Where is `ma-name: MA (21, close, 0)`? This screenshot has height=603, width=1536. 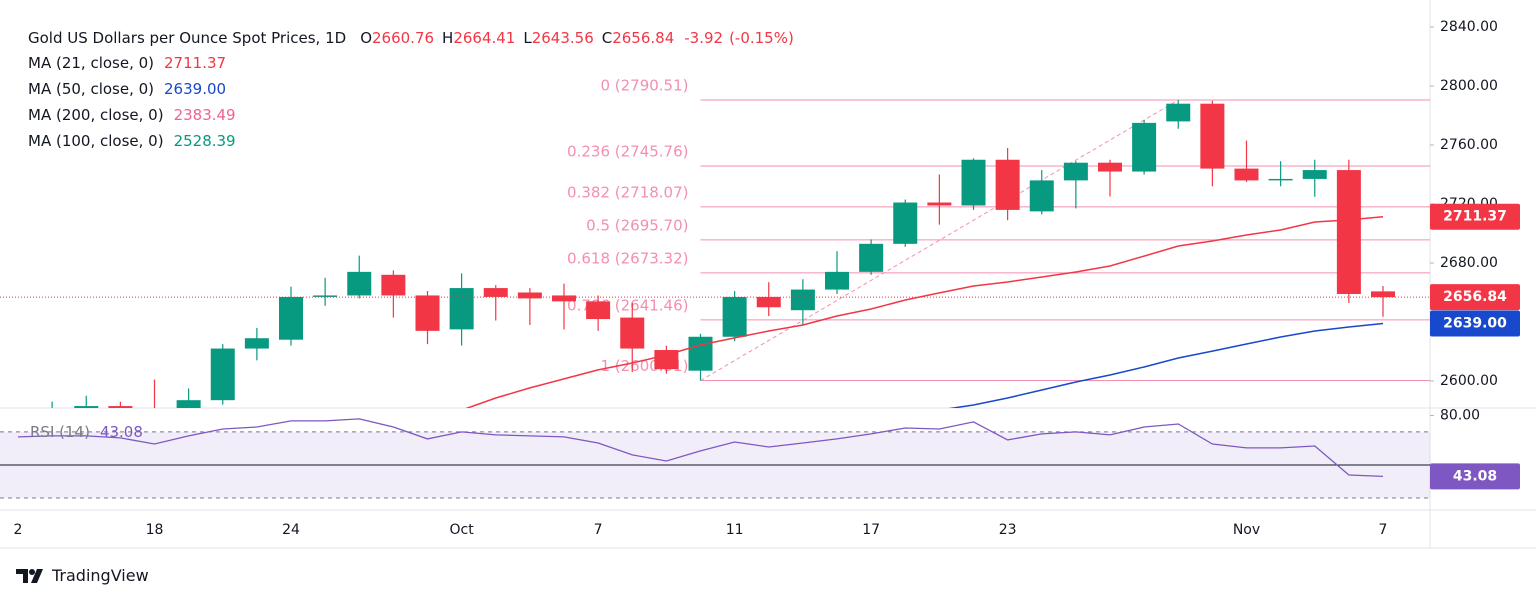
ma-name: MA (21, close, 0) is located at coordinates (91, 63).